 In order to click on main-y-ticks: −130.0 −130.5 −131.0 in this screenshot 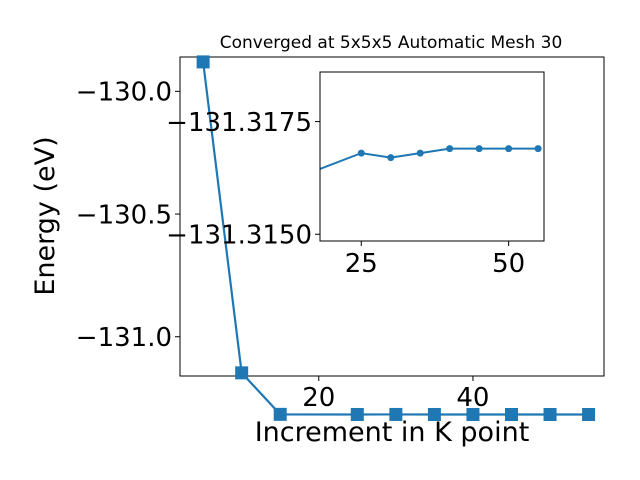, I will do `click(128, 215)`.